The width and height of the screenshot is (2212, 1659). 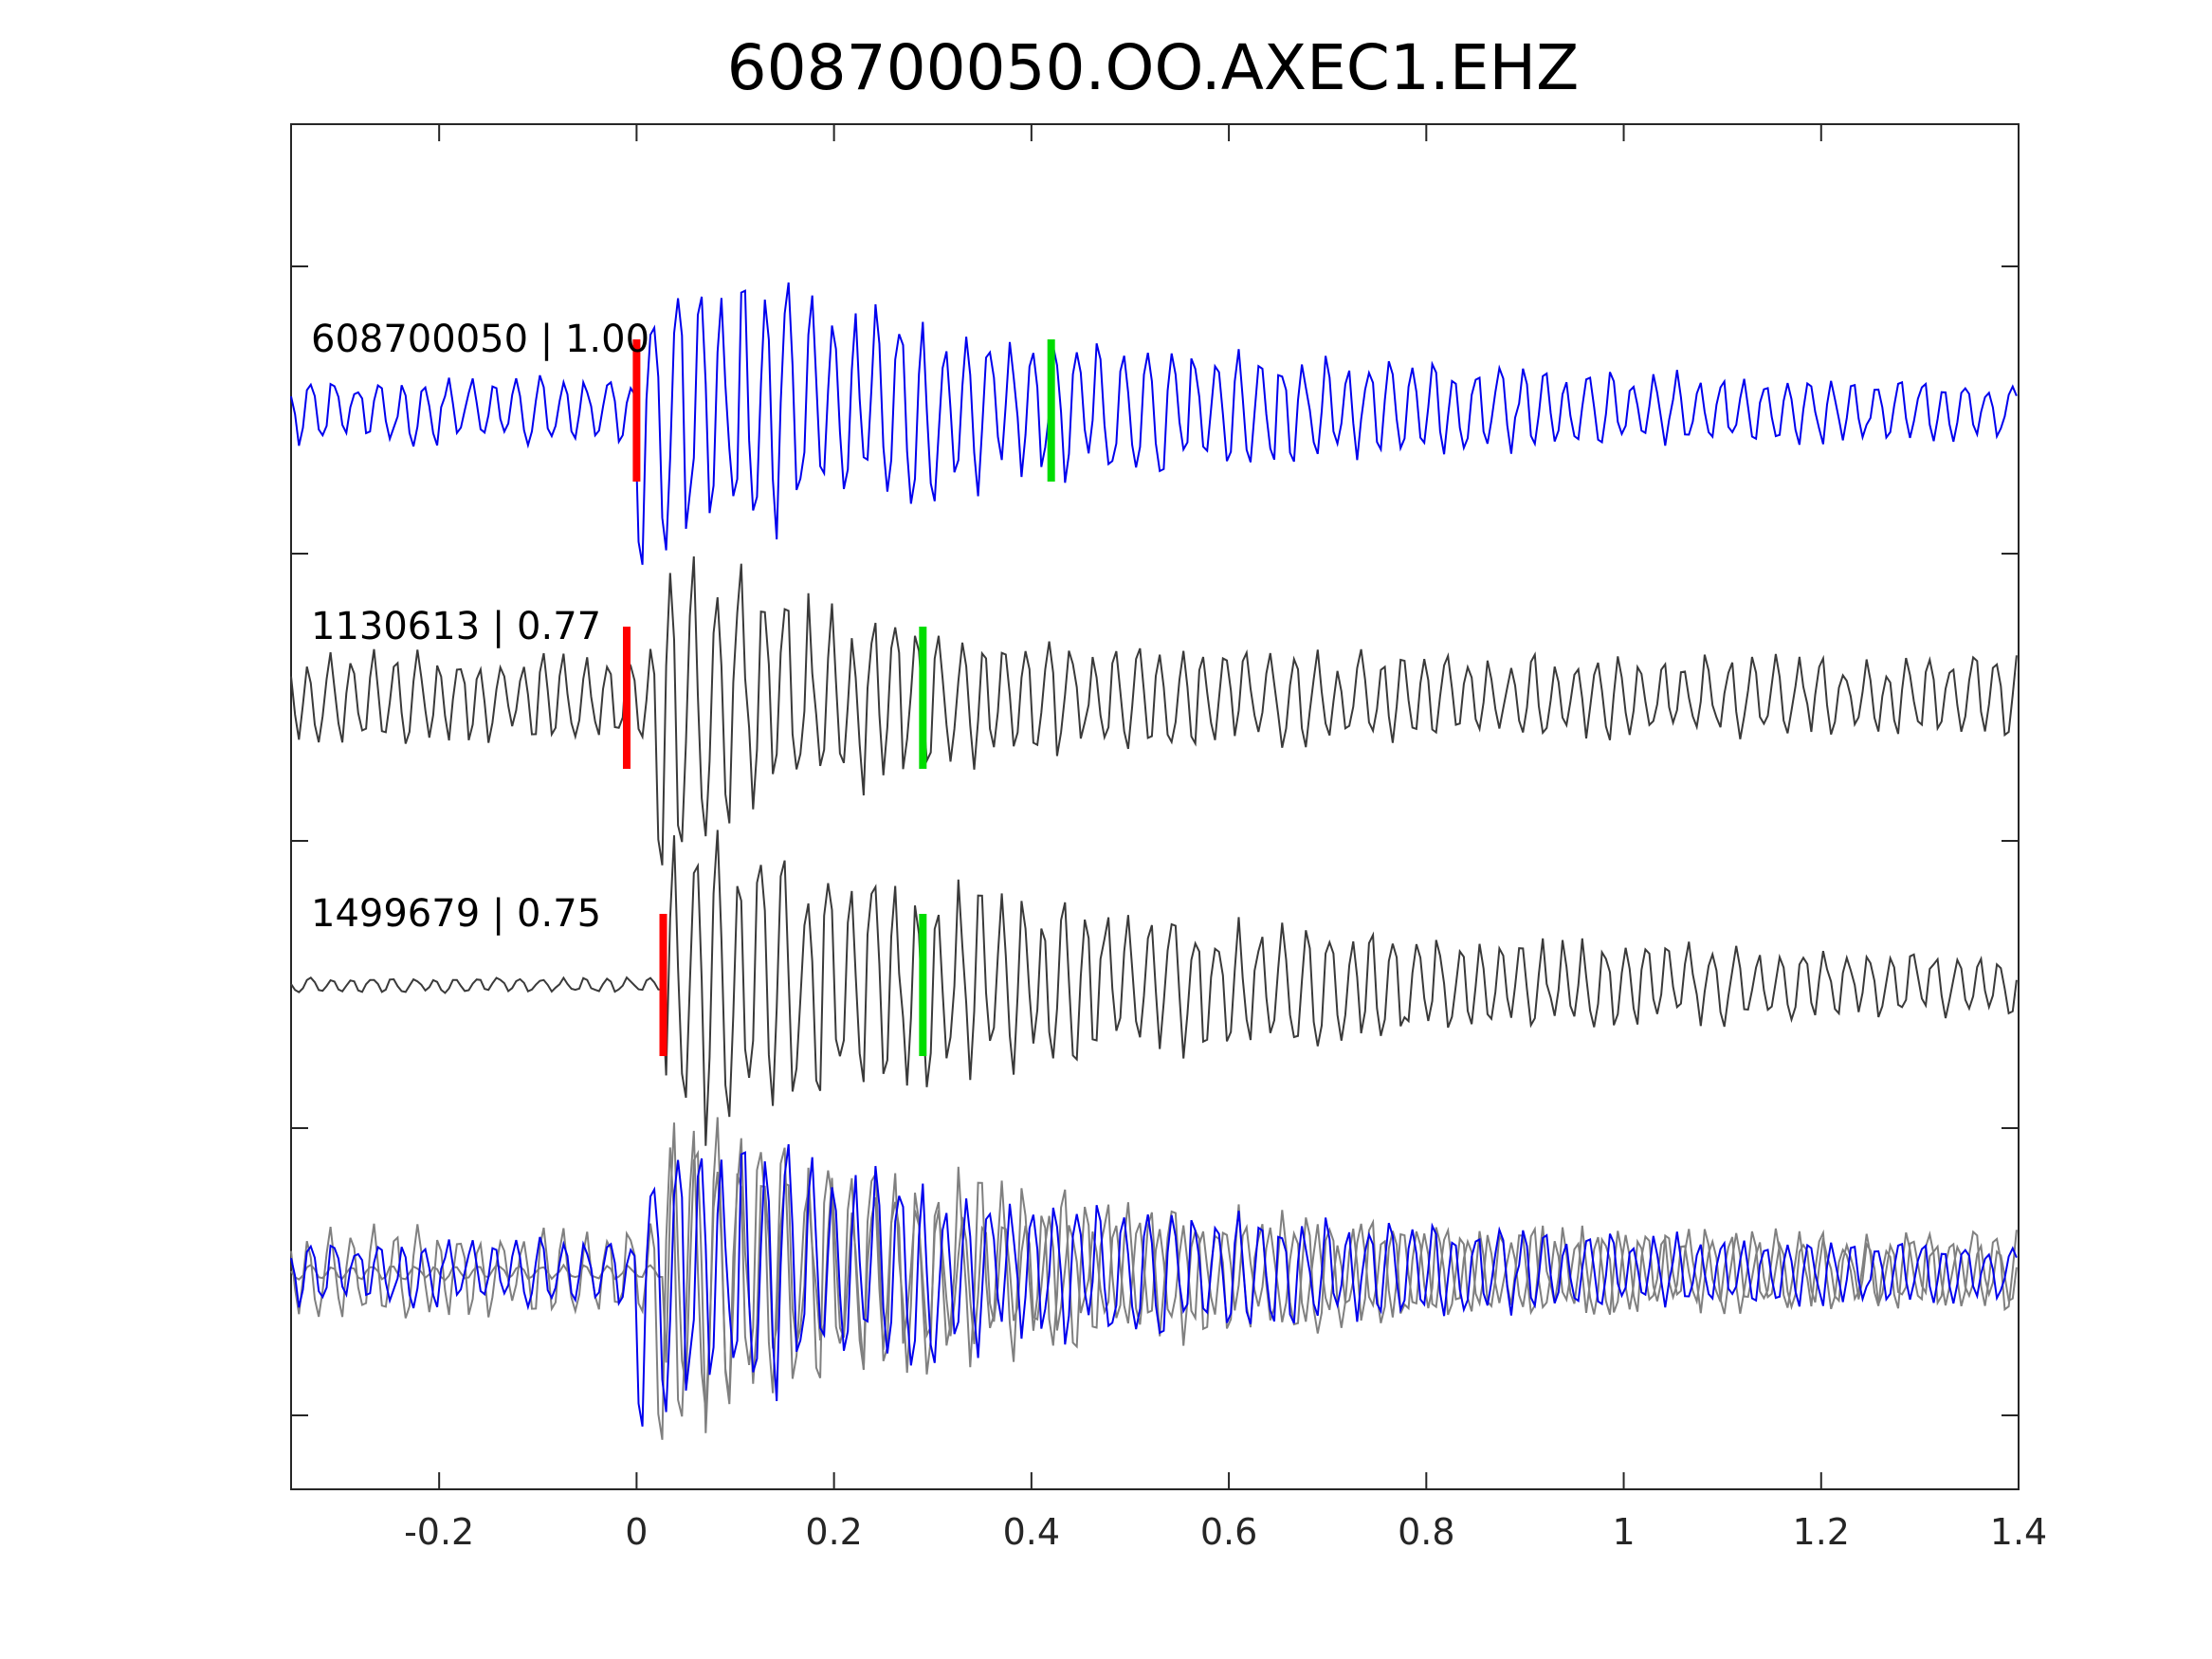 I want to click on x-tick-label: 0, so click(x=636, y=1532).